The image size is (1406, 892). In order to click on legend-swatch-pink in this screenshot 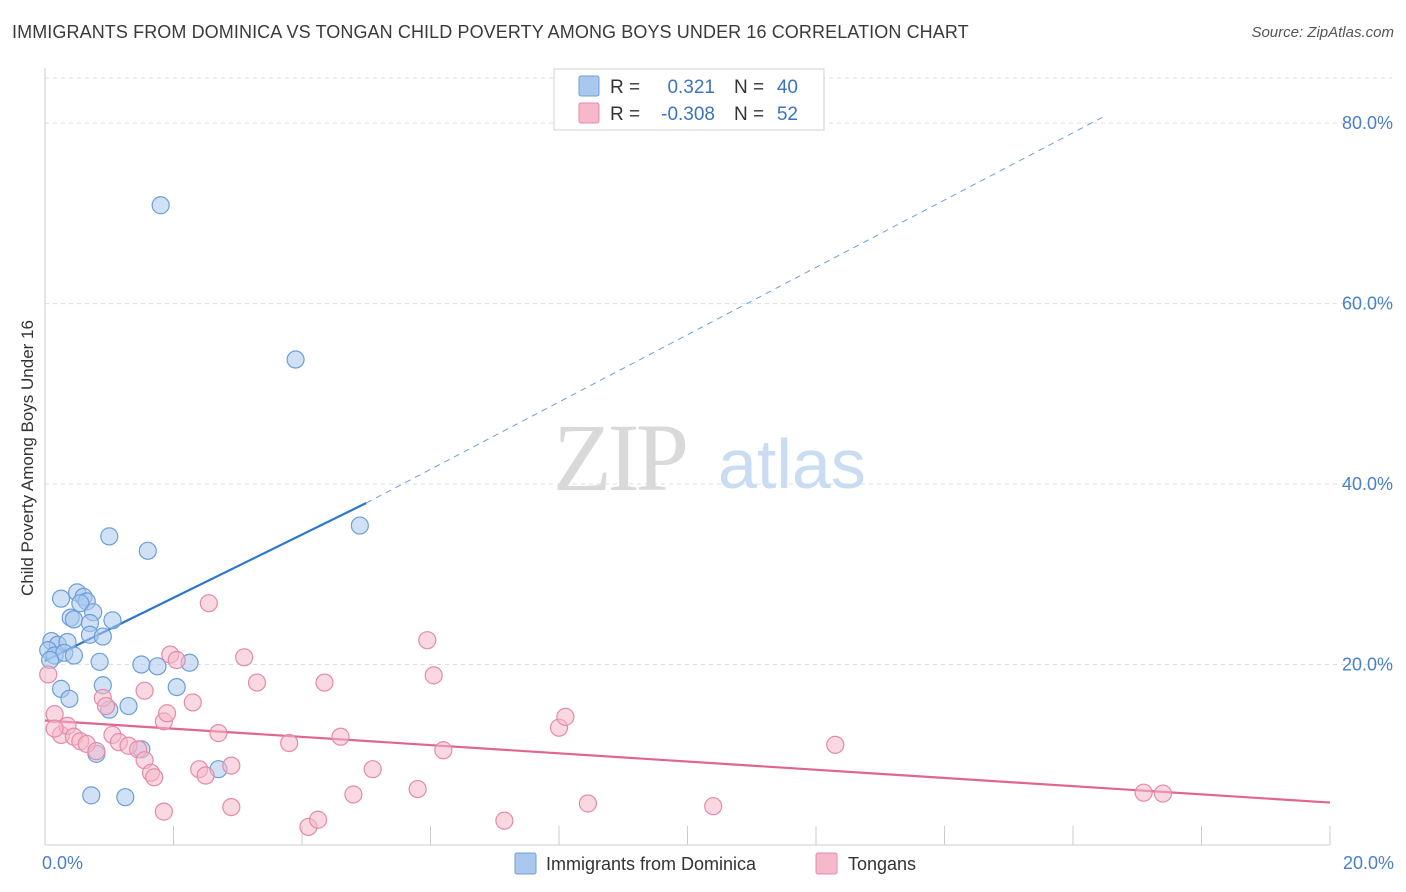, I will do `click(589, 113)`.